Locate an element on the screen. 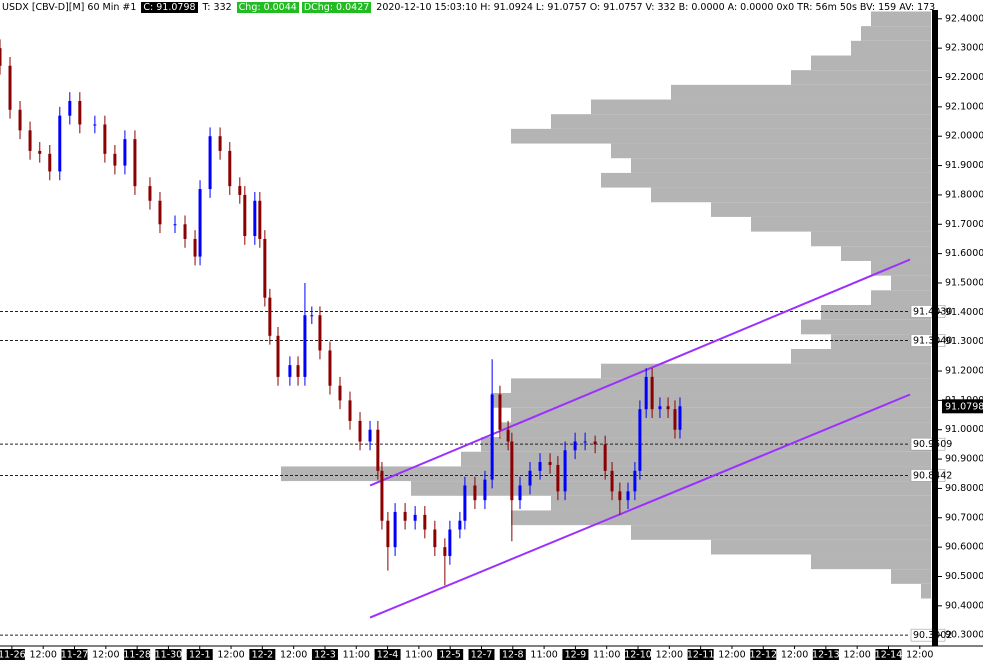  x-tick-label: 12-11 is located at coordinates (701, 655).